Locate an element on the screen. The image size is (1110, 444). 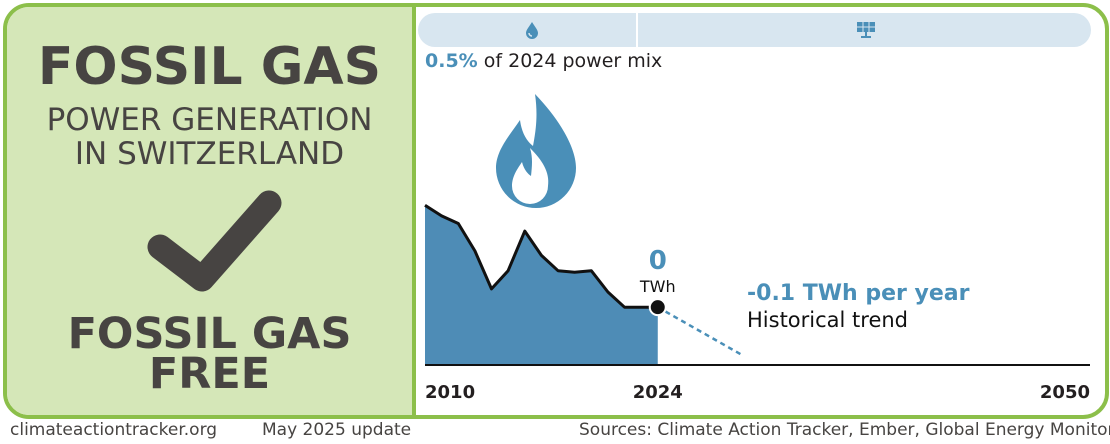
power-mix-share-text: of 2024 power mix is located at coordinates (573, 61).